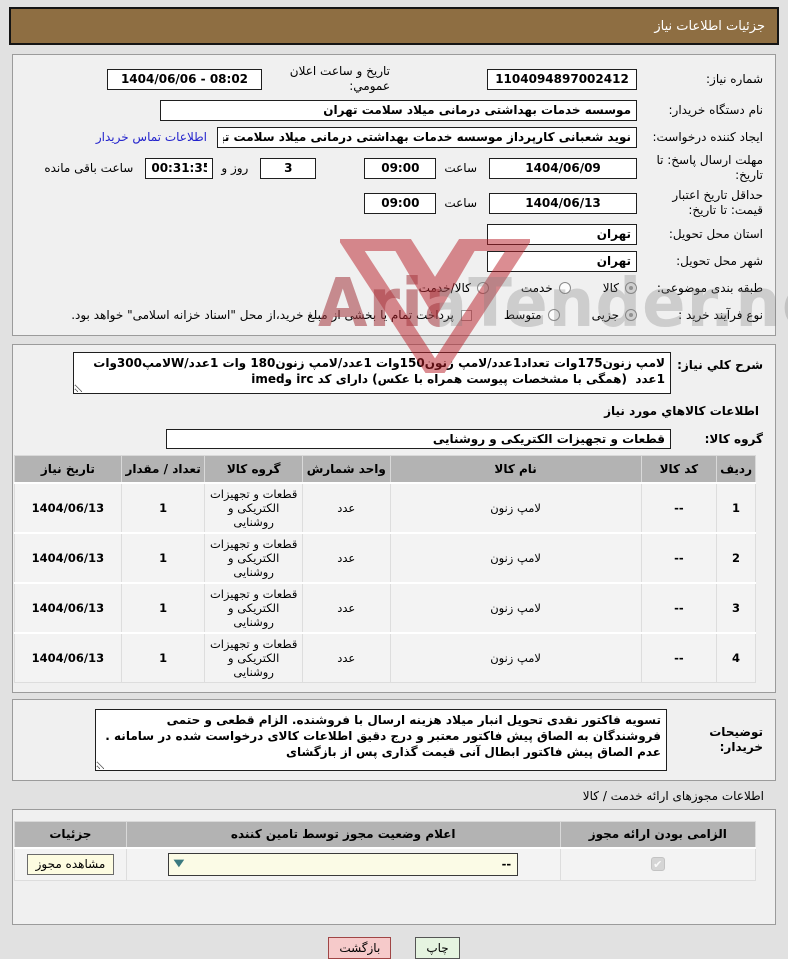 Image resolution: width=788 pixels, height=959 pixels. I want to click on subject-option-service-label: خدمت, so click(536, 288).